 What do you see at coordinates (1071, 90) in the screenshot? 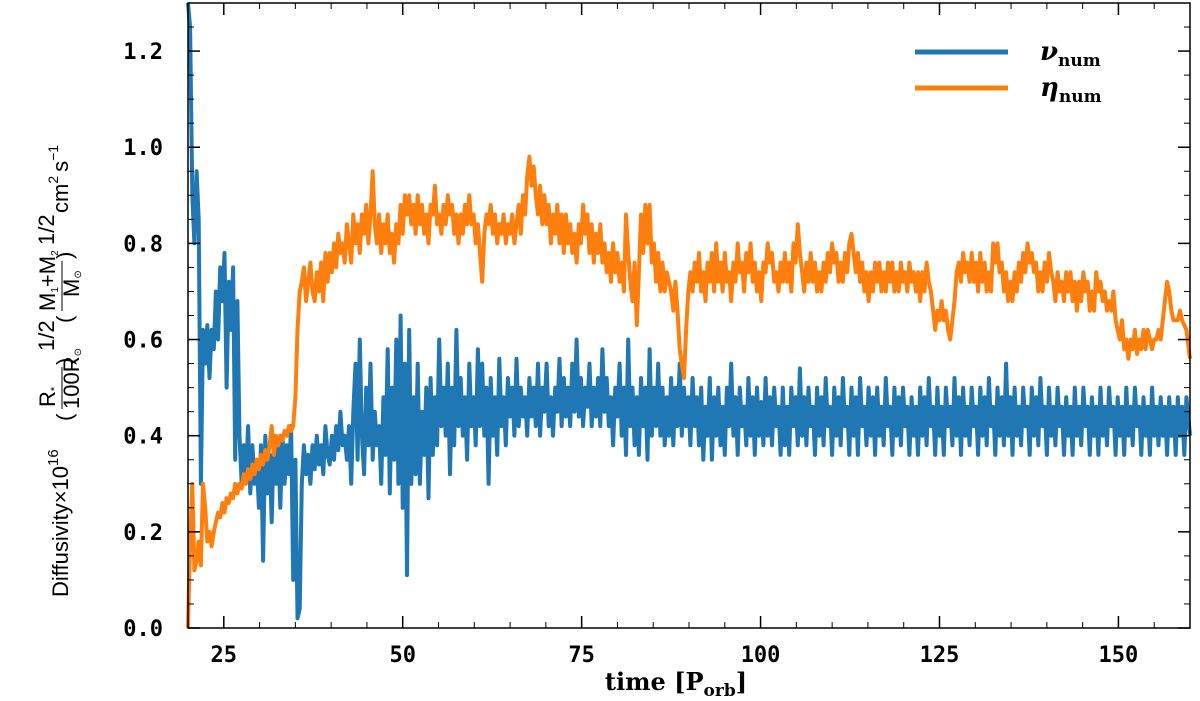
I see `legend-label-eta: ηnum` at bounding box center [1071, 90].